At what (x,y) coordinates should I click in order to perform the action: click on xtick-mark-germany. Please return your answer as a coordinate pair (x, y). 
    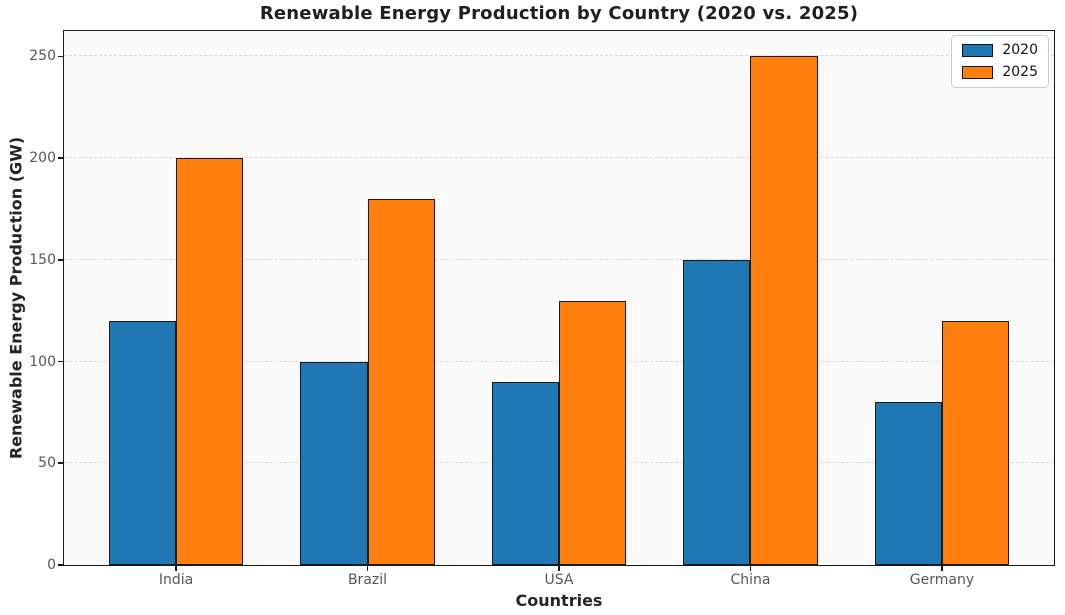
    Looking at the image, I should click on (942, 568).